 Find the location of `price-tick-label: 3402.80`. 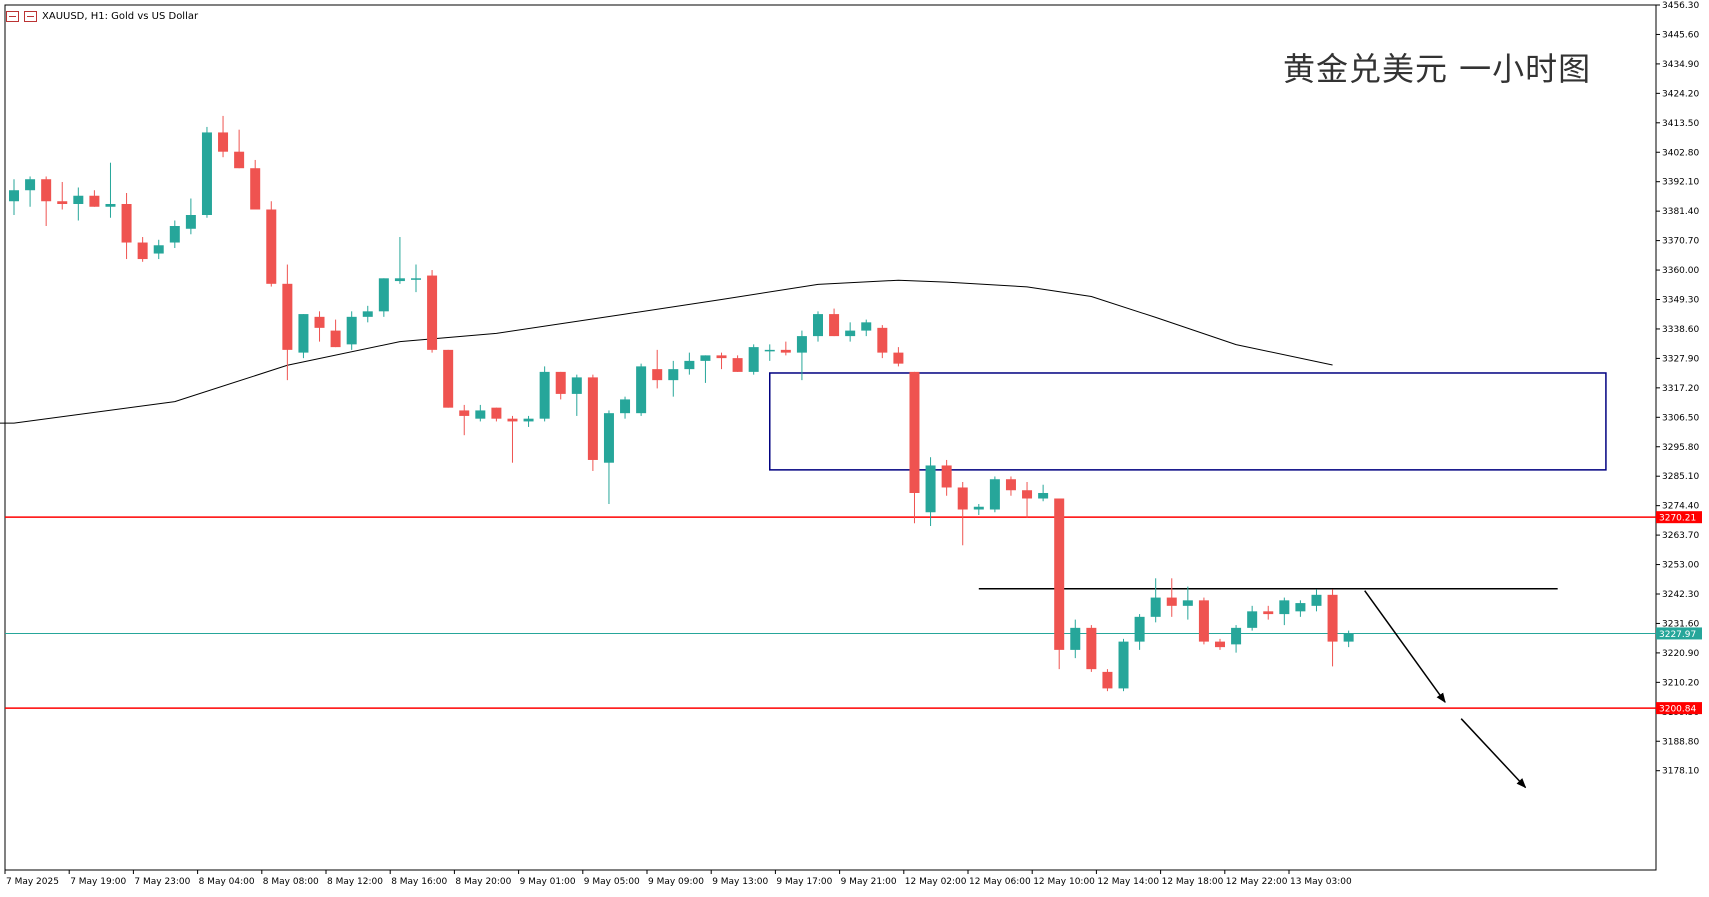

price-tick-label: 3402.80 is located at coordinates (1680, 153).